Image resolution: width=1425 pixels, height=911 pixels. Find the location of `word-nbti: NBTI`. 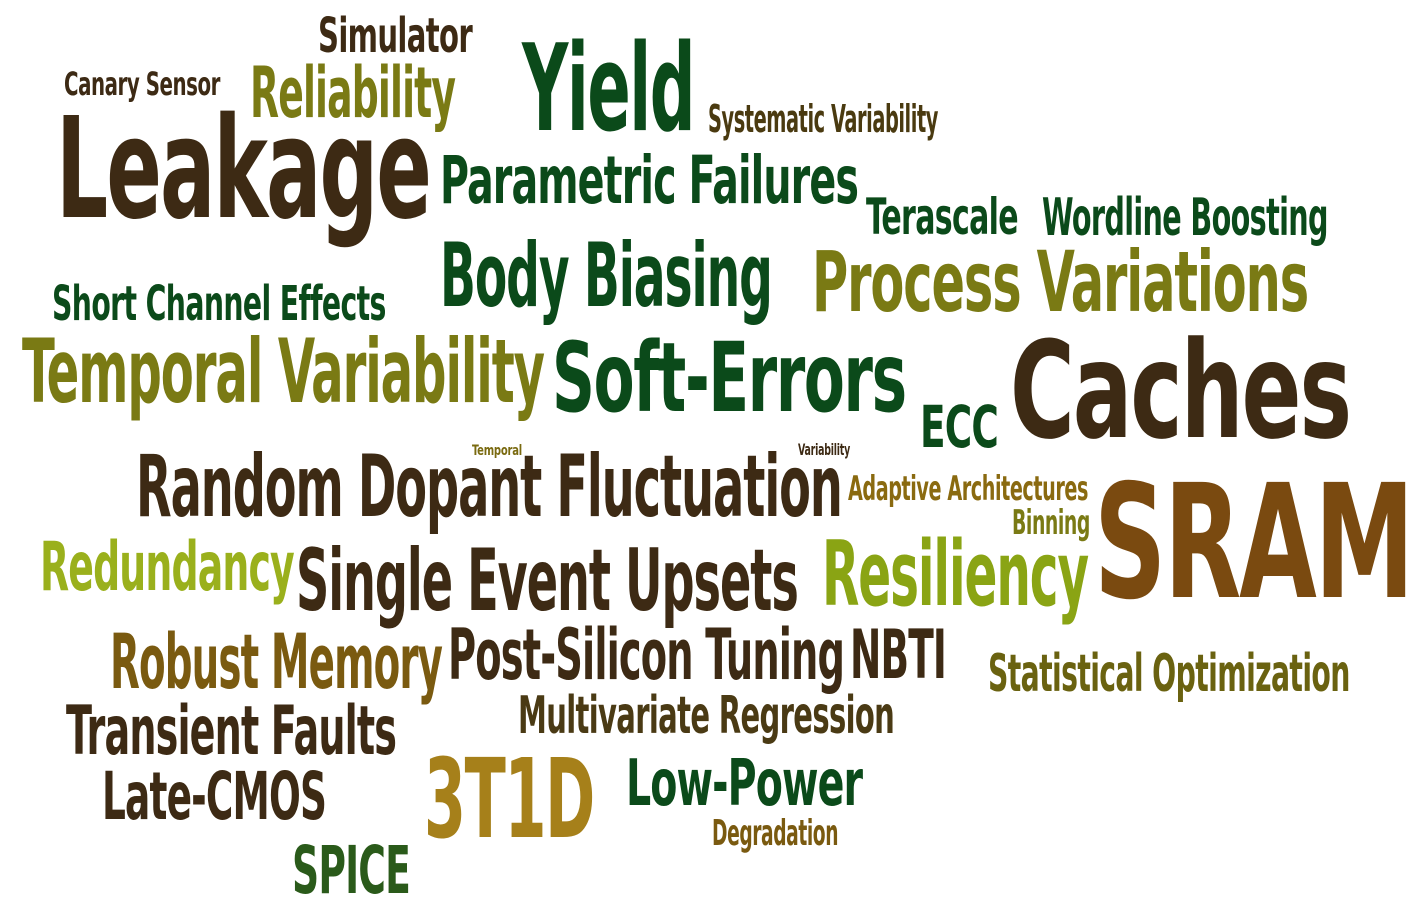

word-nbti: NBTI is located at coordinates (898, 655).